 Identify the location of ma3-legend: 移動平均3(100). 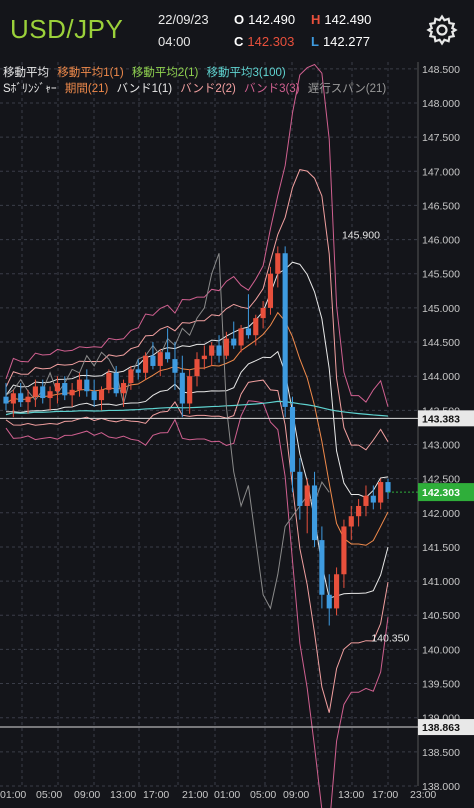
(246, 73).